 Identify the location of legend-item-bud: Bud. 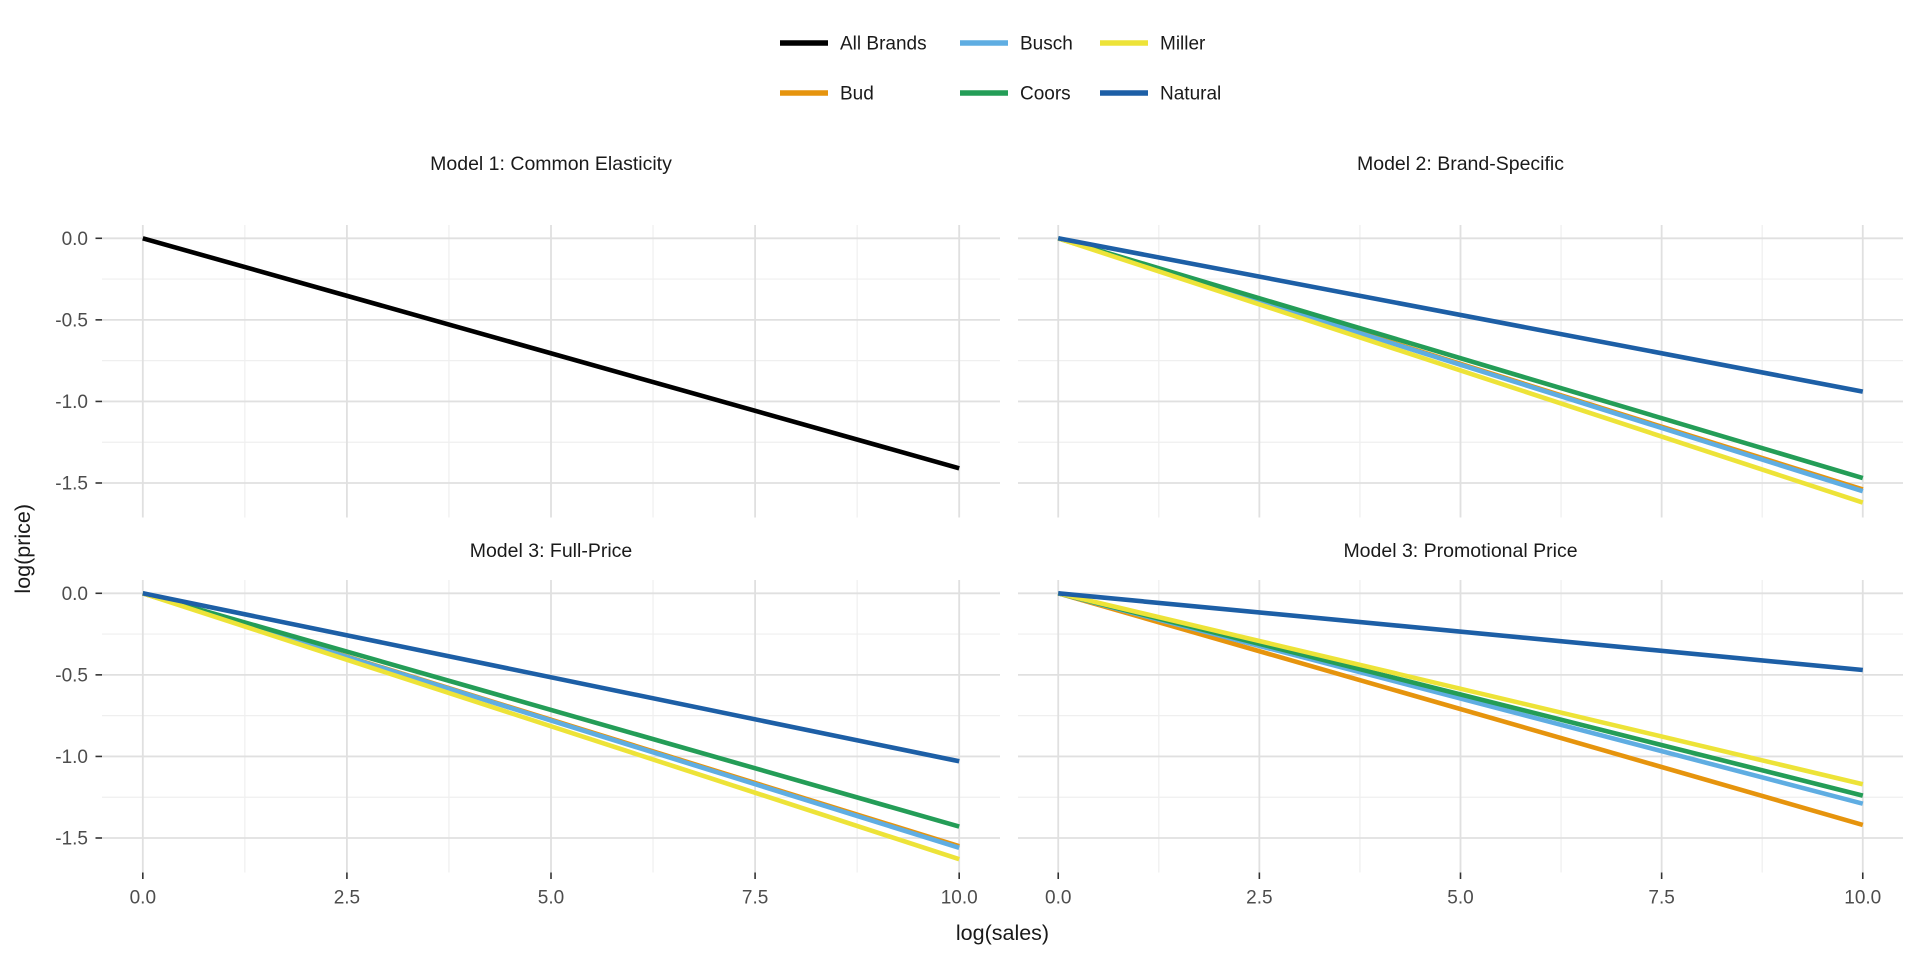
(827, 94).